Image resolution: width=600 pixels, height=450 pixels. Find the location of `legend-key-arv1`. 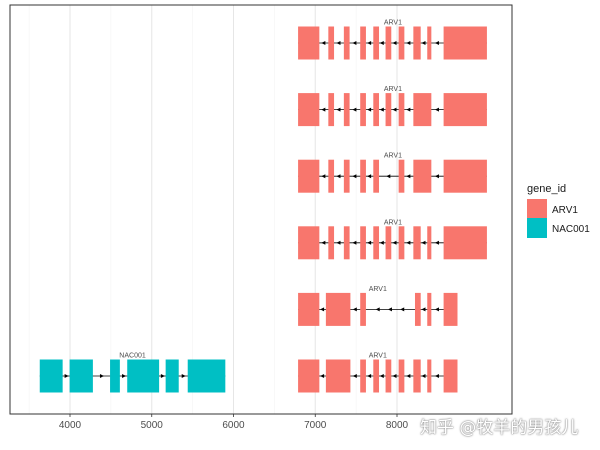

legend-key-arv1 is located at coordinates (537, 209).